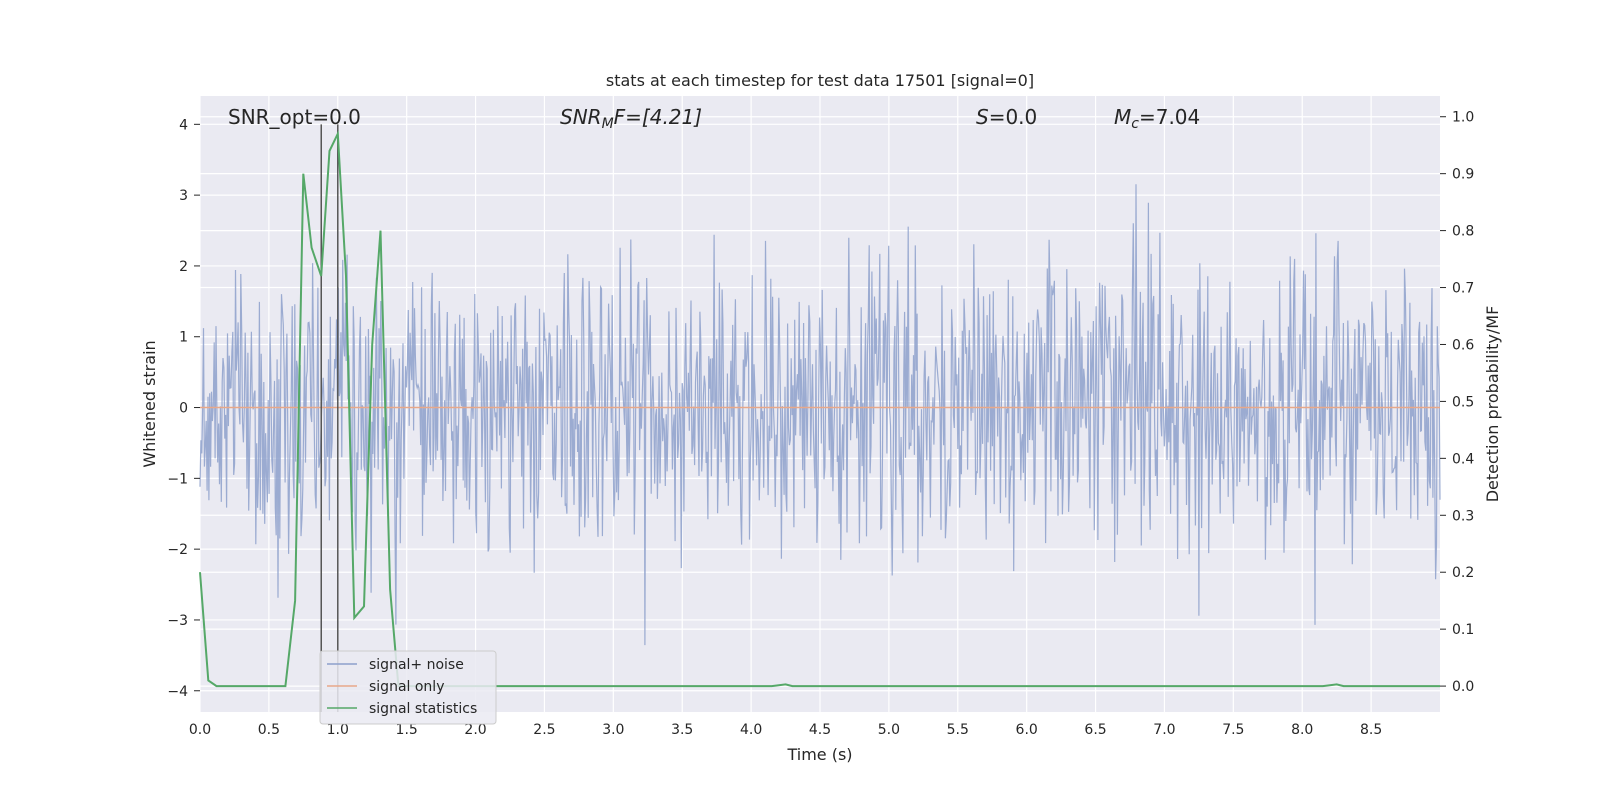 Image resolution: width=1600 pixels, height=800 pixels. Describe the element at coordinates (177, 621) in the screenshot. I see `y-tick-label-left: −3` at that location.